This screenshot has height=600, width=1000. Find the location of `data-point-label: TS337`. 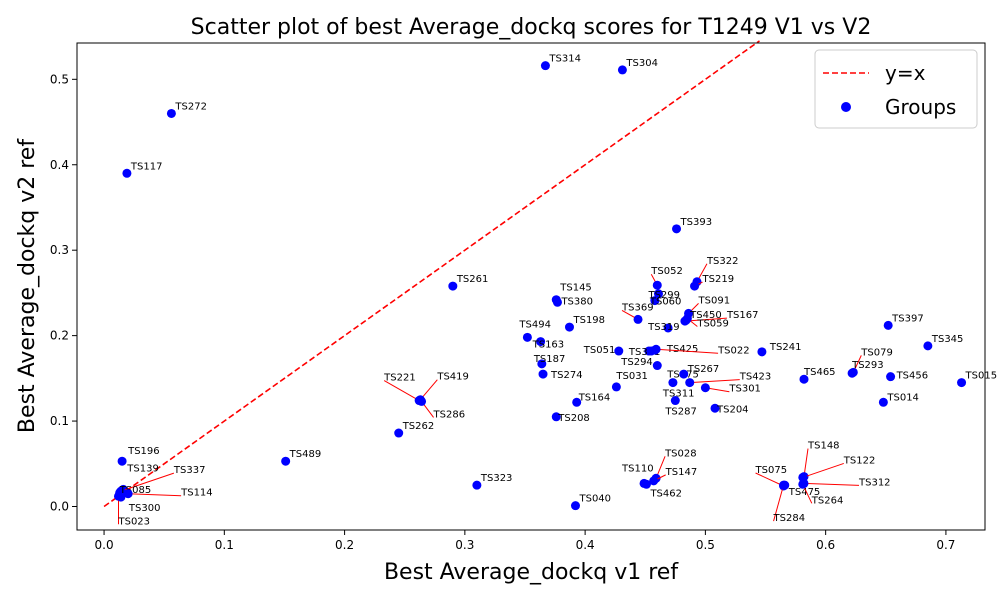

data-point-label: TS337 is located at coordinates (189, 470).